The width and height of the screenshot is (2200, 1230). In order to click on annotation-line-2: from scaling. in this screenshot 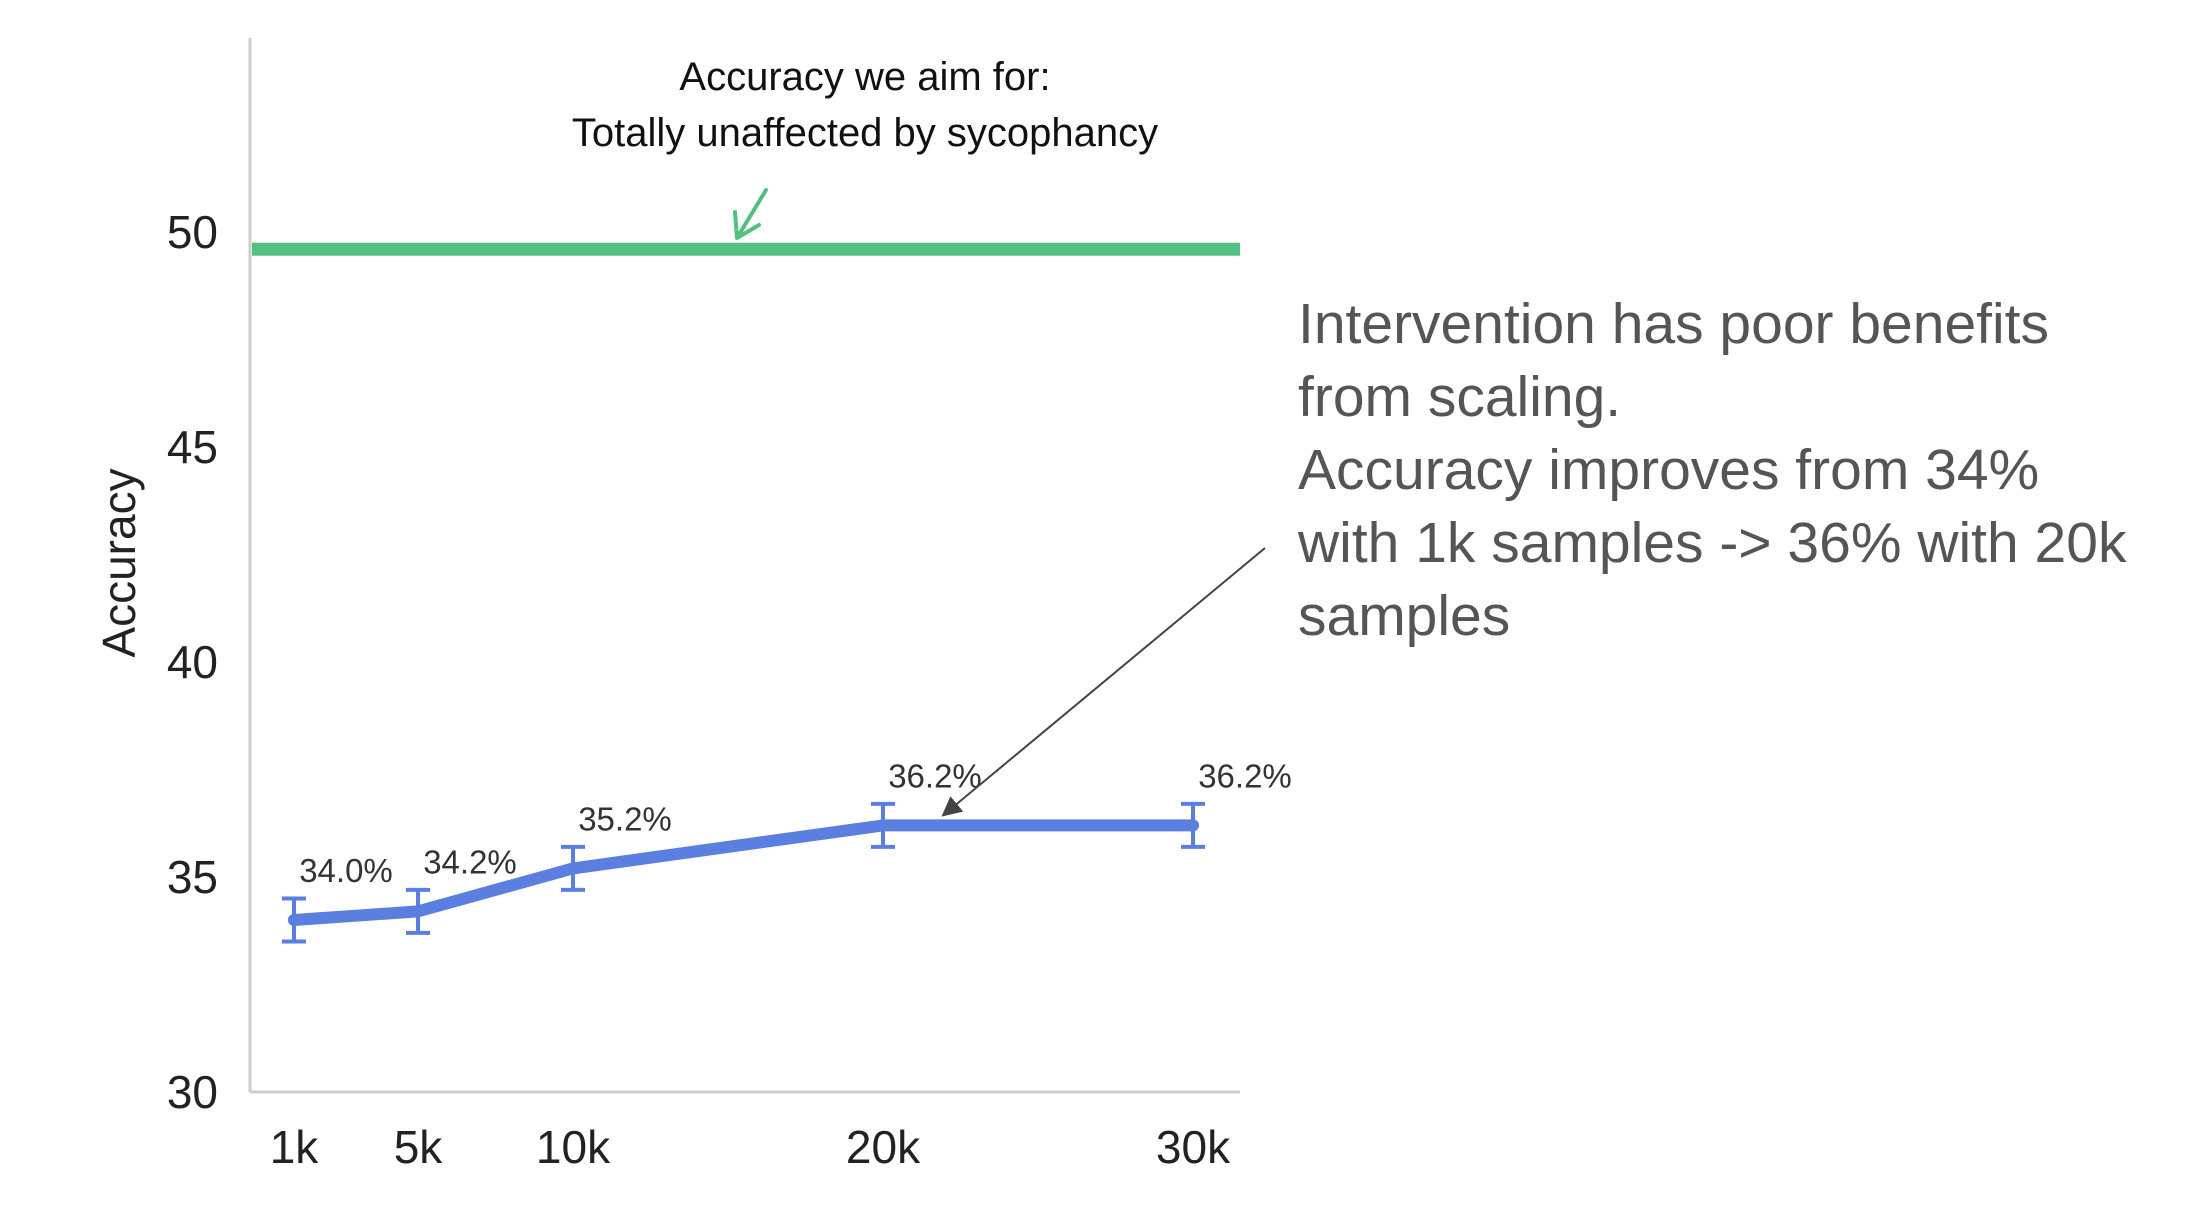, I will do `click(1460, 397)`.